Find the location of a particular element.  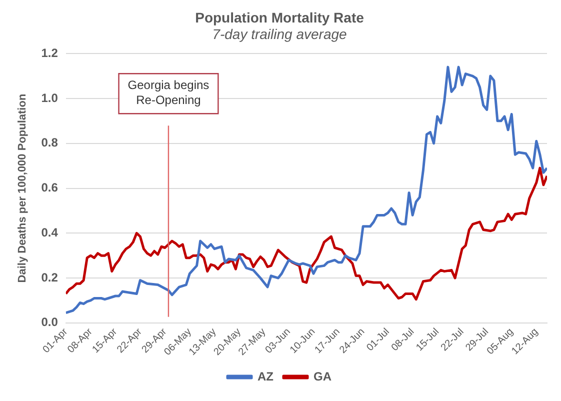

chart-subtitle: 7-day trailing average is located at coordinates (280, 34).